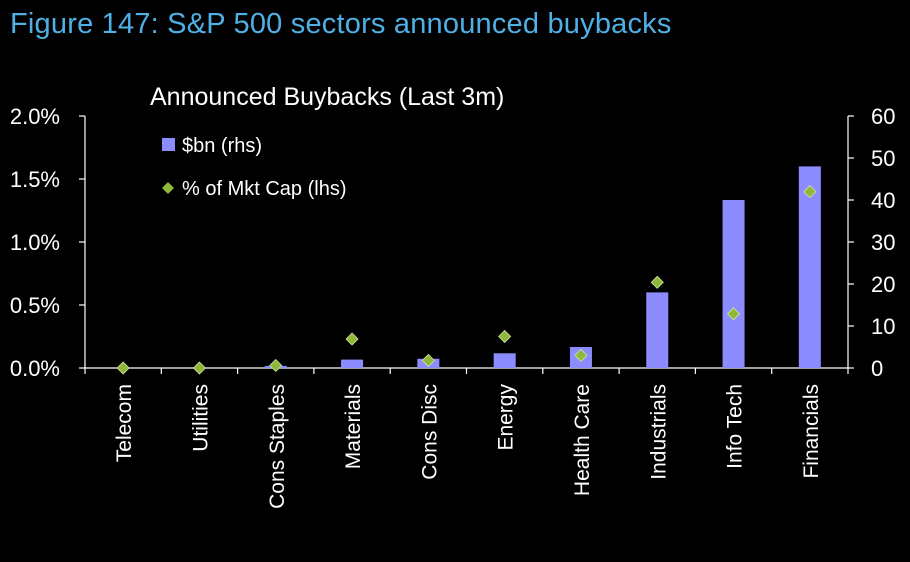 The width and height of the screenshot is (910, 562). I want to click on right-axis-tick-label: 40, so click(883, 200).